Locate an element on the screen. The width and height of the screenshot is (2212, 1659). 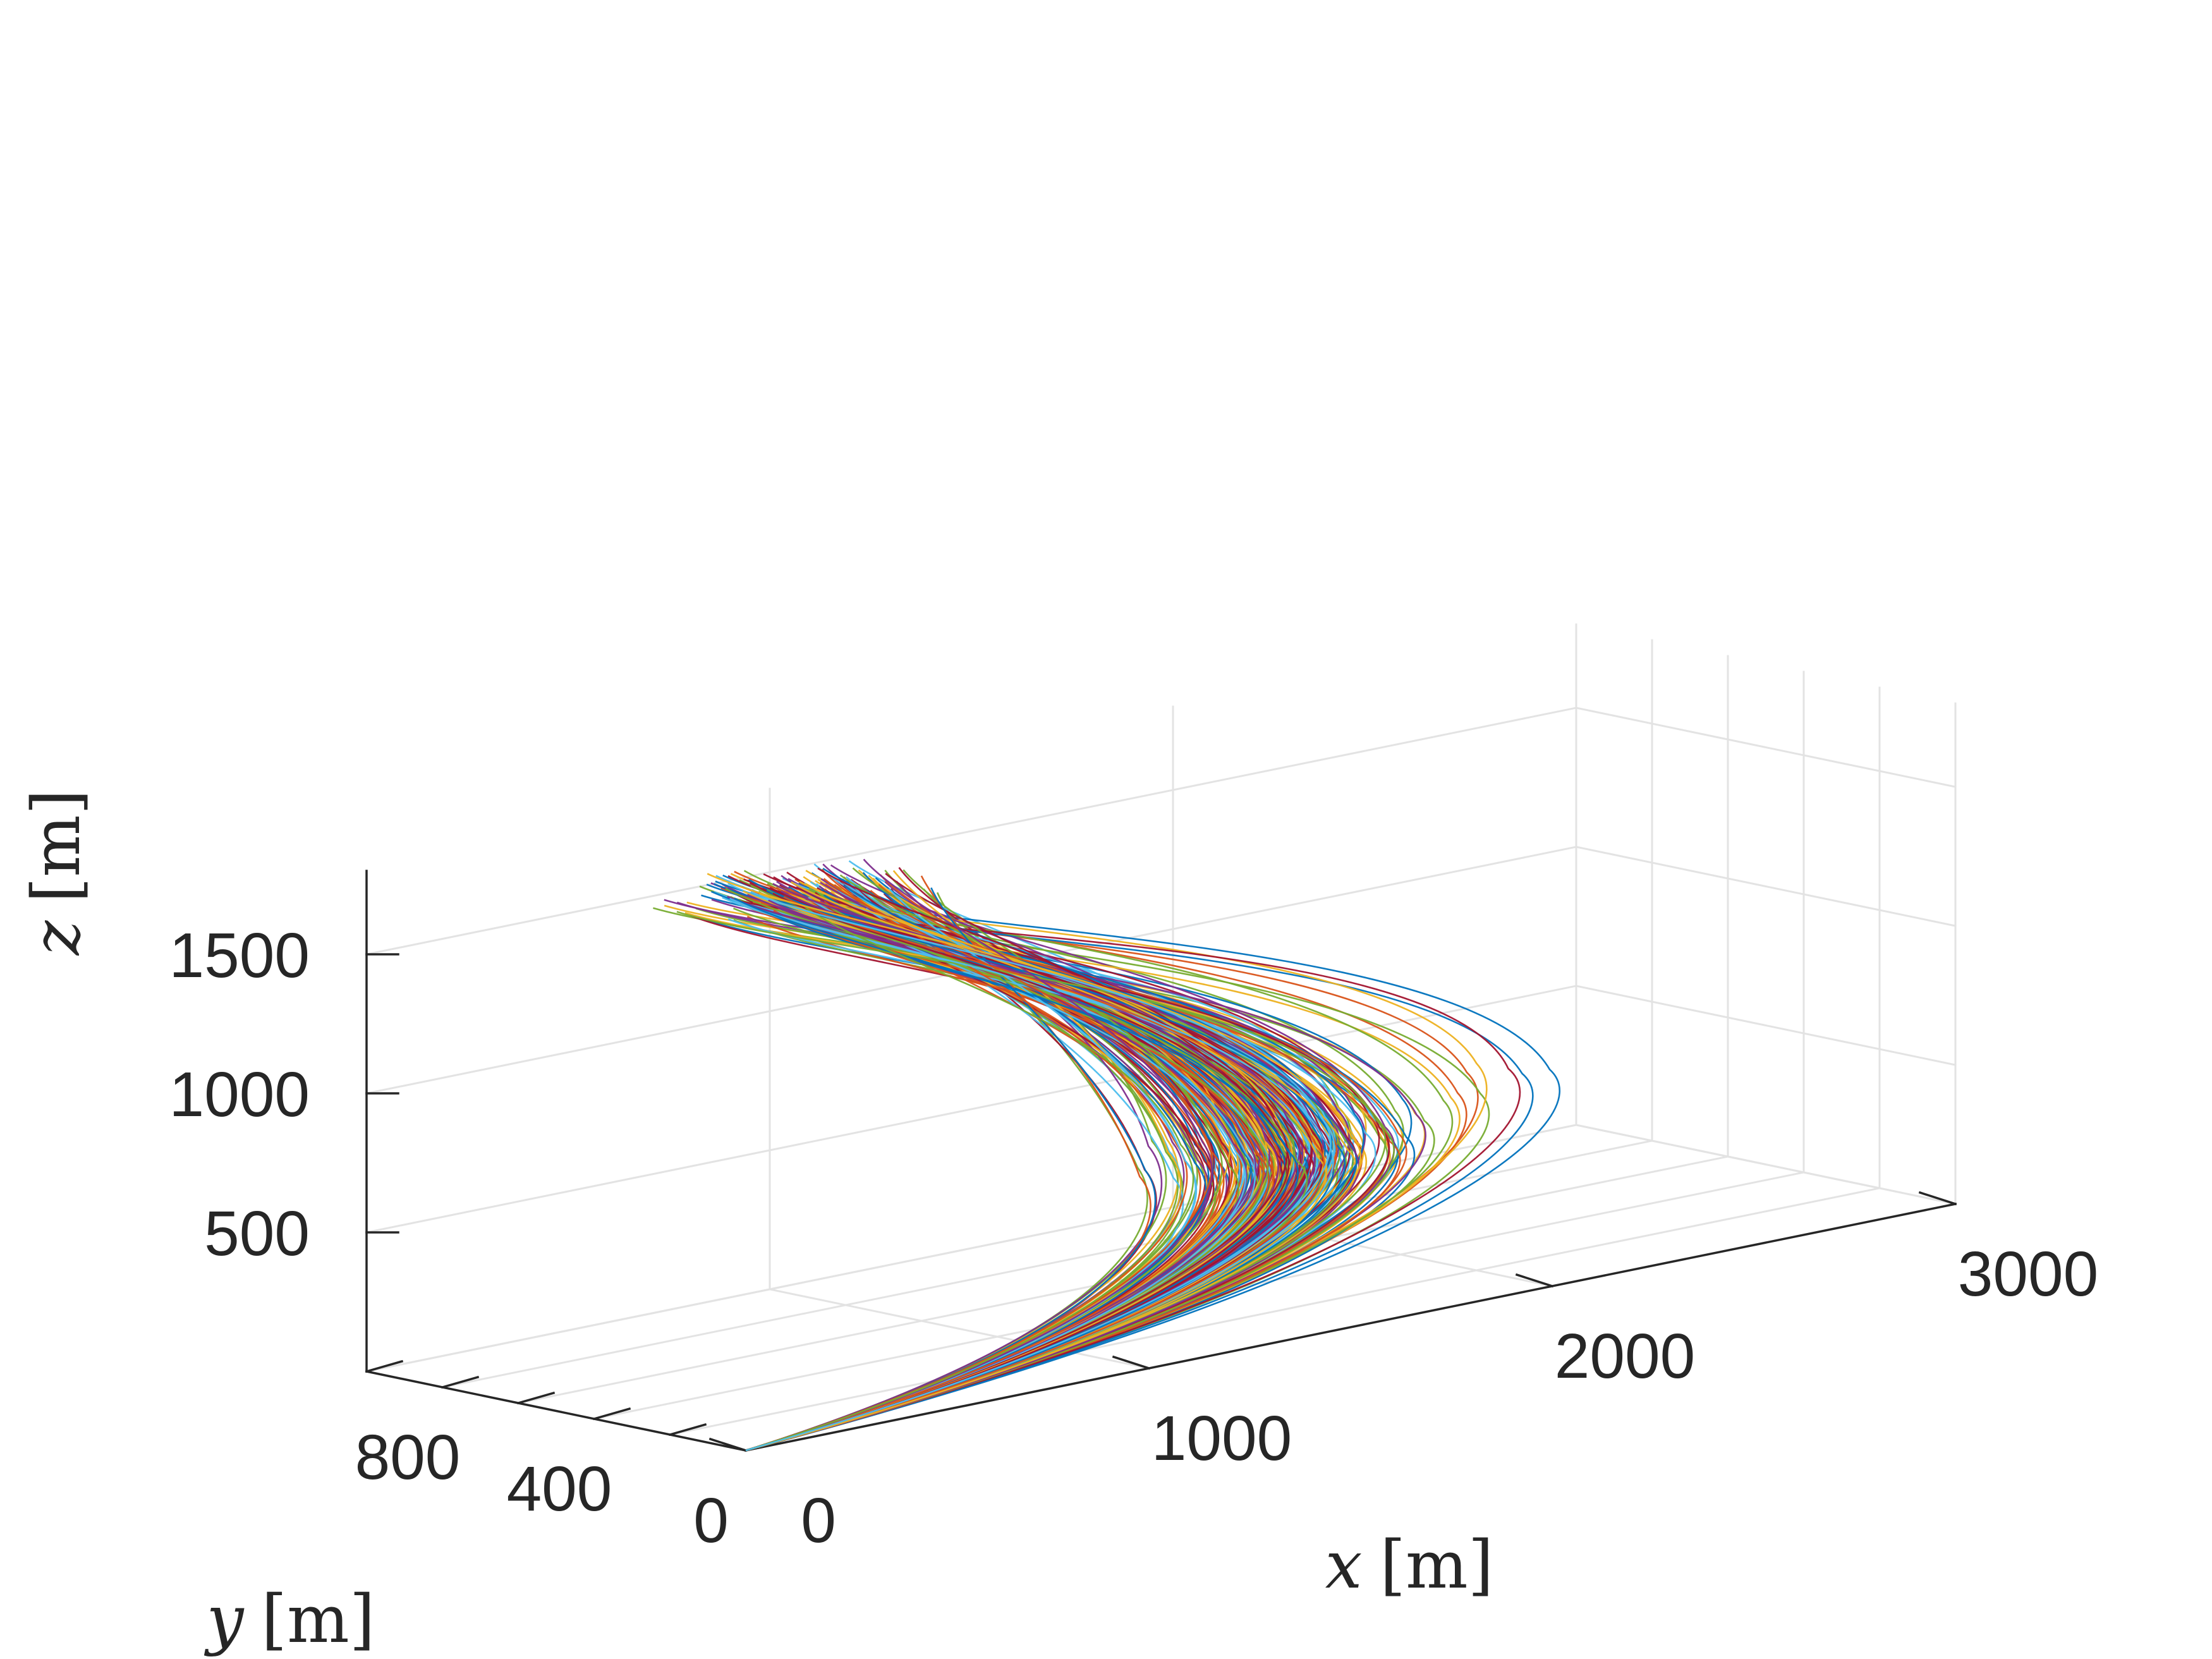
z-axis-label: z [m] is located at coordinates (56, 873).